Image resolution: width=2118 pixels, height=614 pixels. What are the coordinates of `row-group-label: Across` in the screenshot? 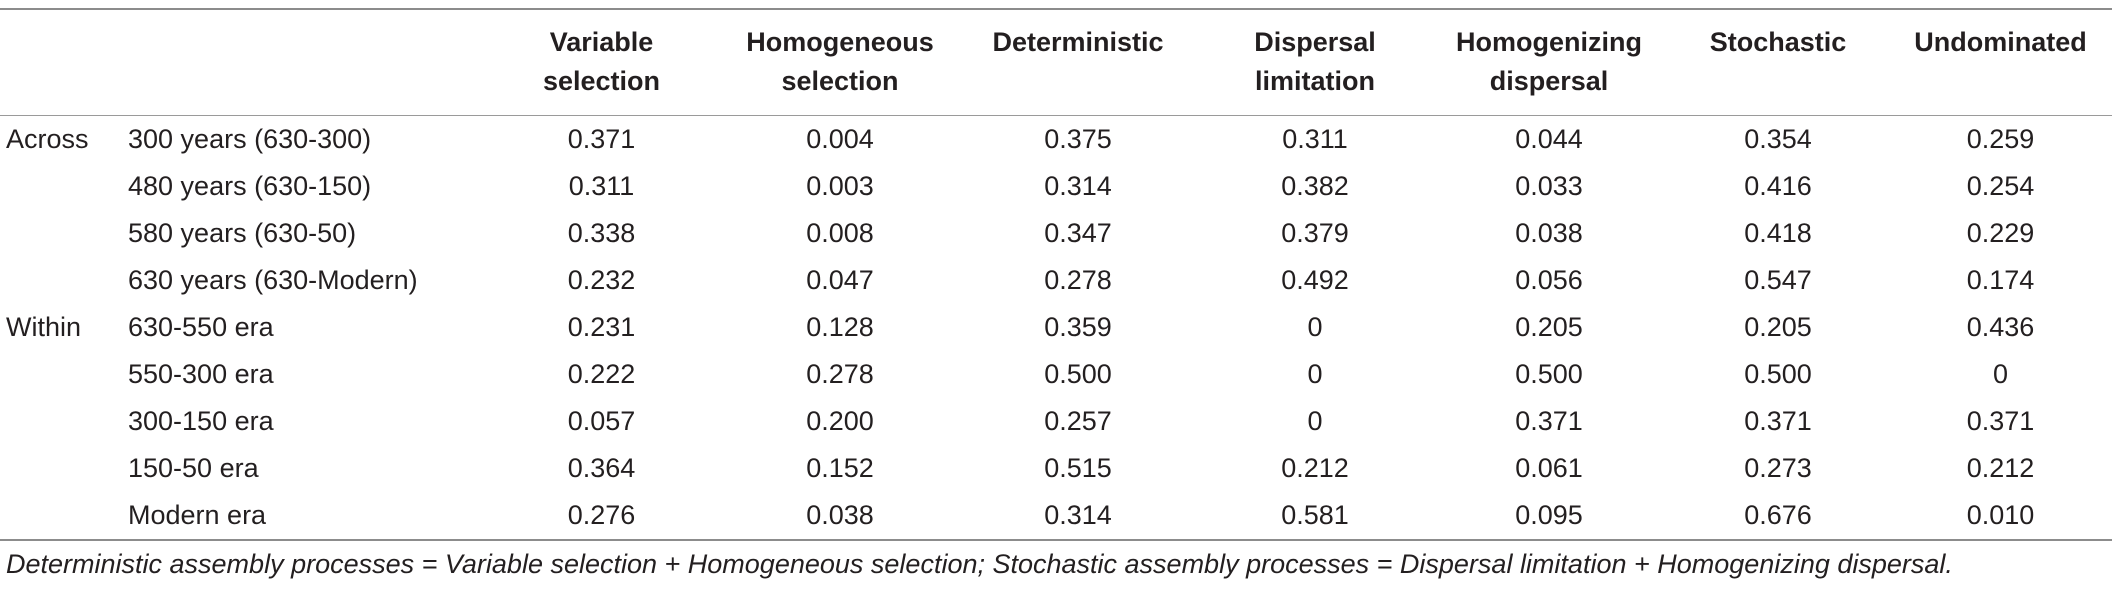 It's located at (64, 139).